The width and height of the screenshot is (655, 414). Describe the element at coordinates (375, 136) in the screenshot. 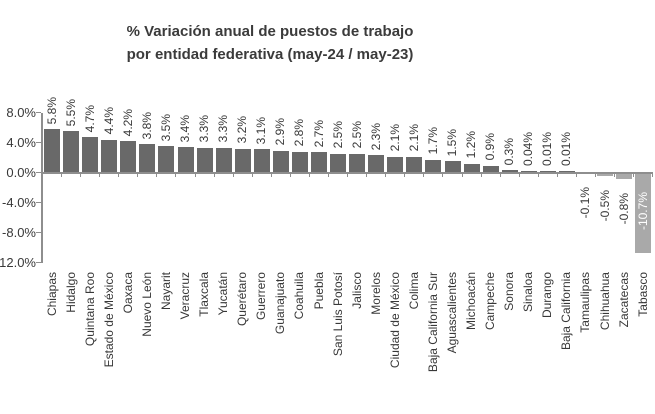

I see `bar-value-label: 2.3%` at that location.